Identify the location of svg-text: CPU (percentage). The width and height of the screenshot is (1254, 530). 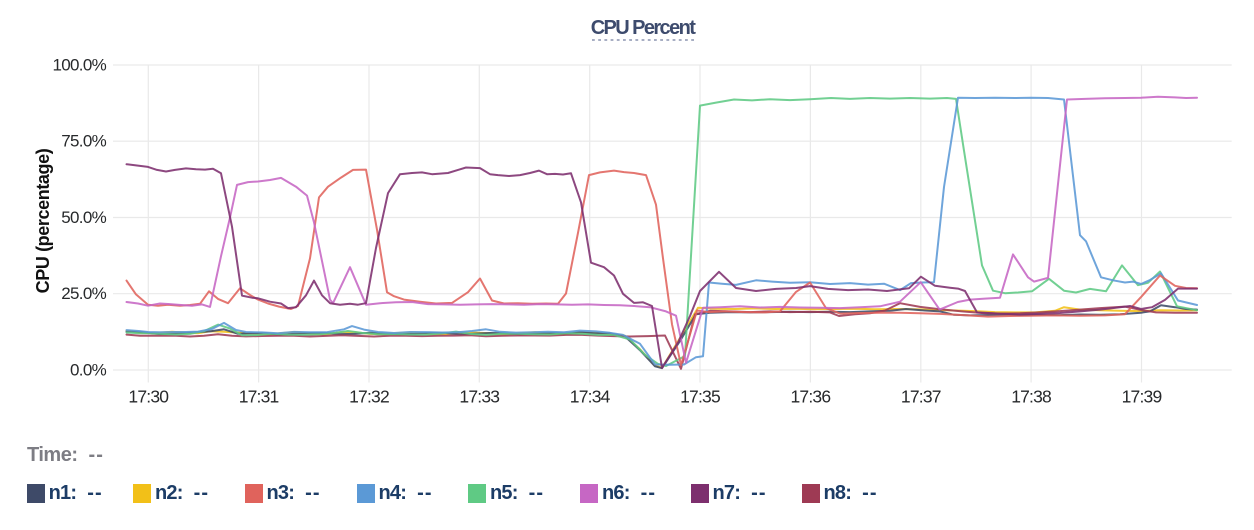
(43, 220).